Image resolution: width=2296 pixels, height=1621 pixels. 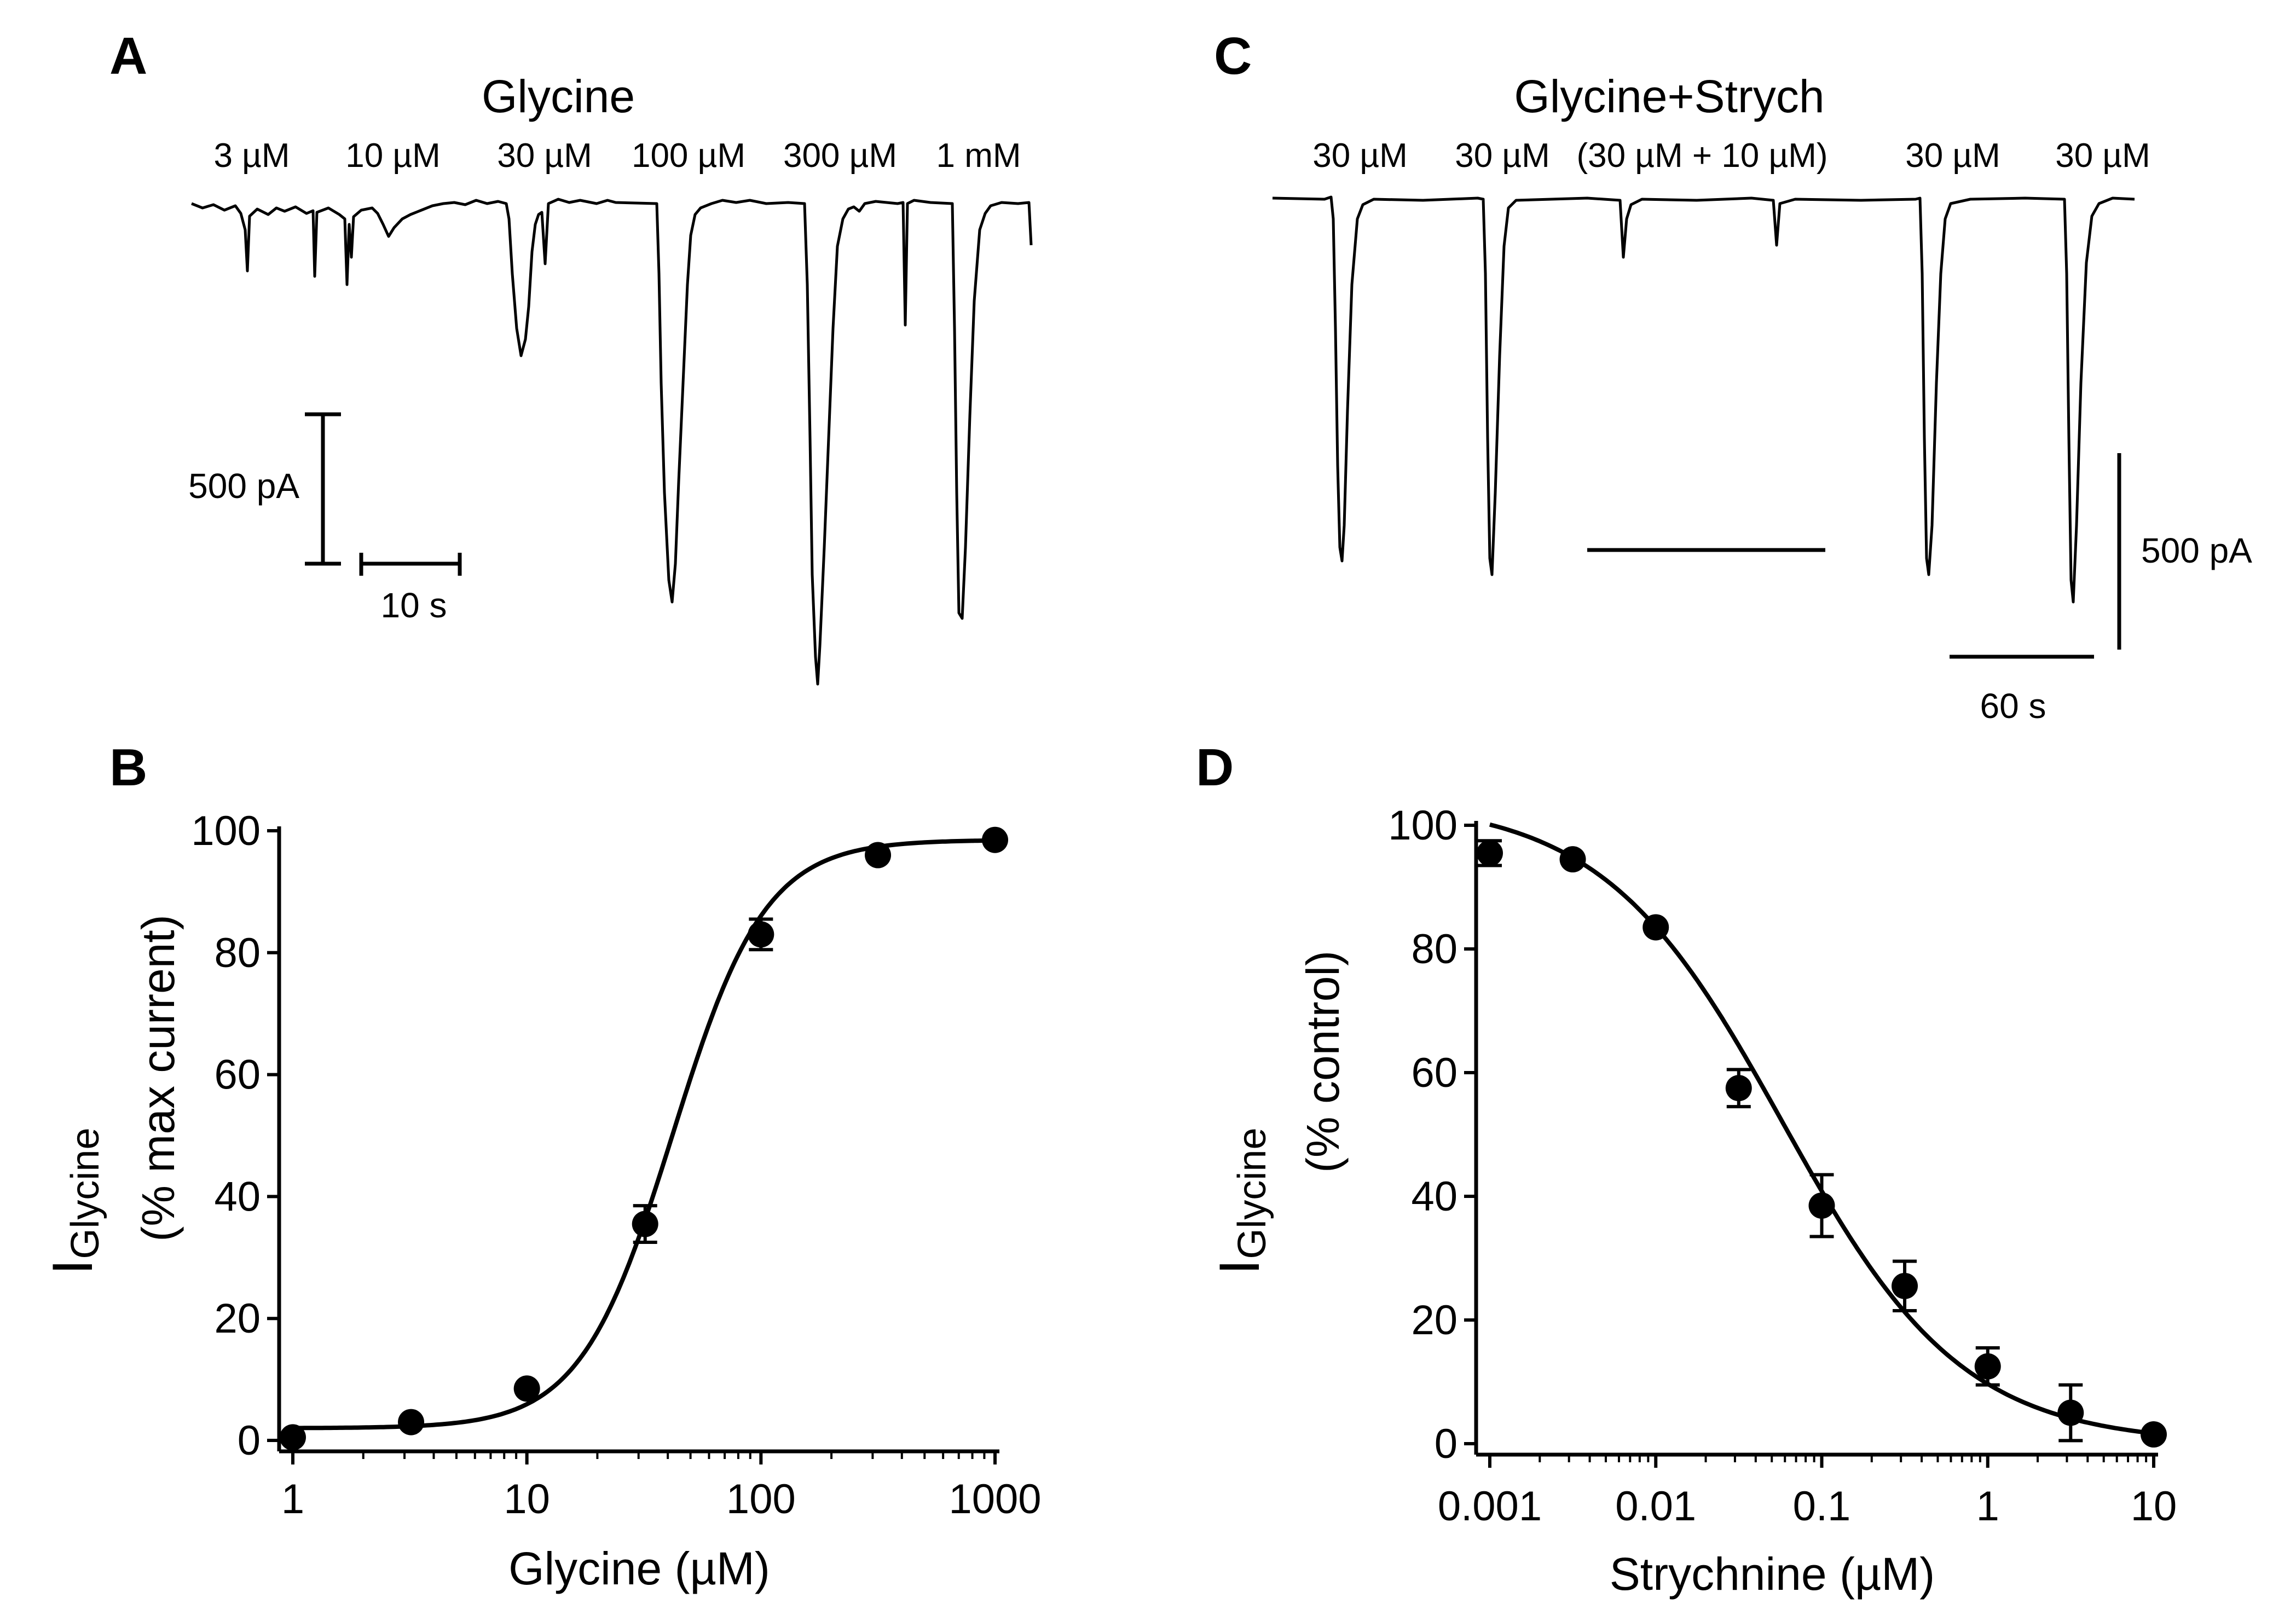 What do you see at coordinates (1821, 1129) in the screenshot?
I see `panel-d-fit-curve` at bounding box center [1821, 1129].